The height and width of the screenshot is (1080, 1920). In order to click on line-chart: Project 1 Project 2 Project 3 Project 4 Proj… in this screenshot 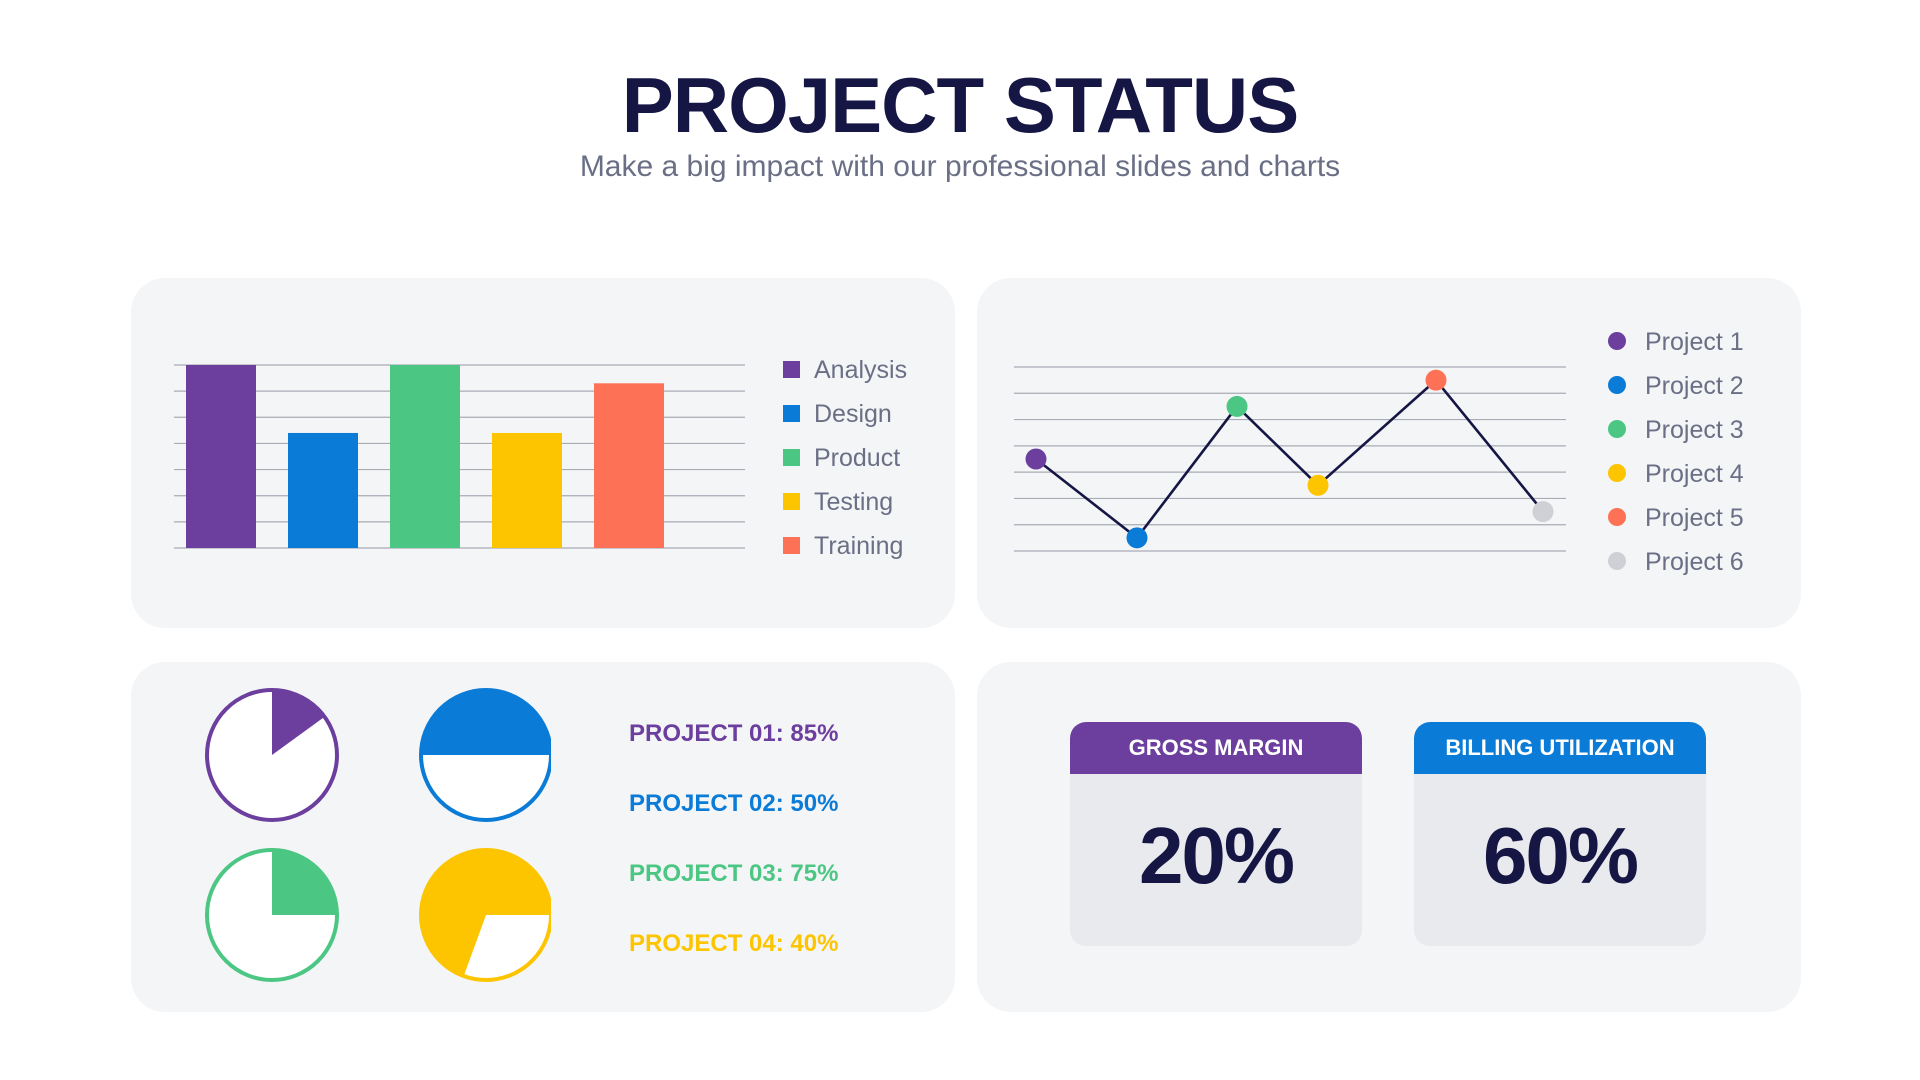, I will do `click(1379, 452)`.